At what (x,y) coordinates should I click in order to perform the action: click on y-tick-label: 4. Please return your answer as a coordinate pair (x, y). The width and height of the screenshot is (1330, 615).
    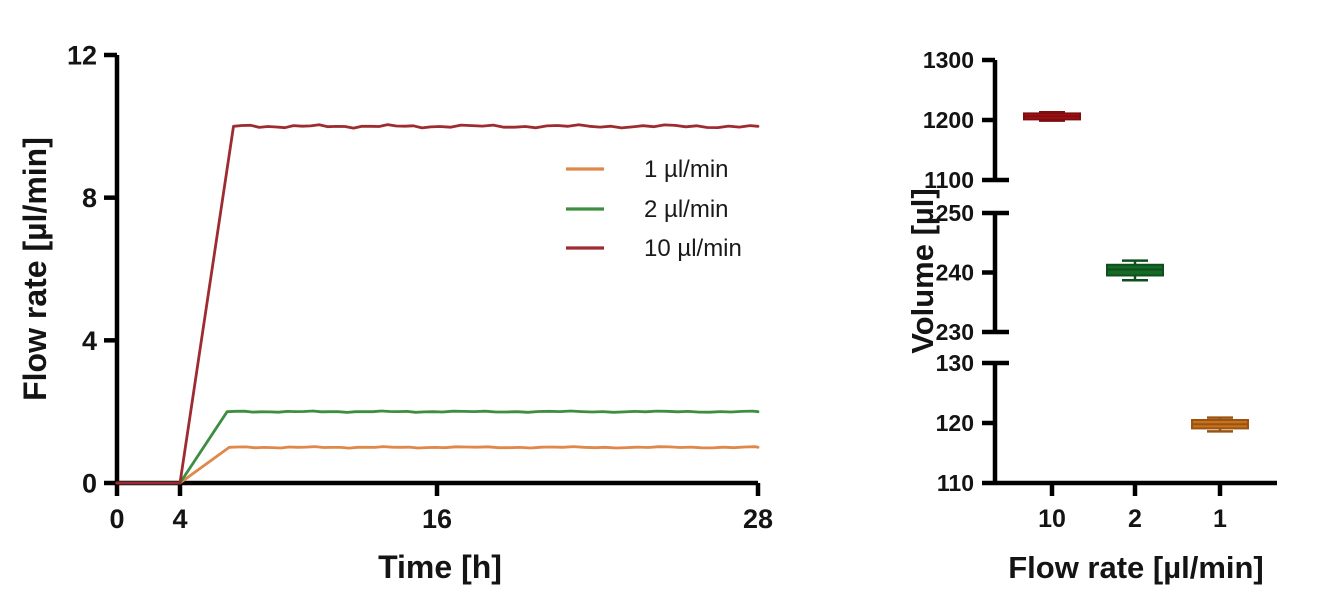
    Looking at the image, I should click on (89, 341).